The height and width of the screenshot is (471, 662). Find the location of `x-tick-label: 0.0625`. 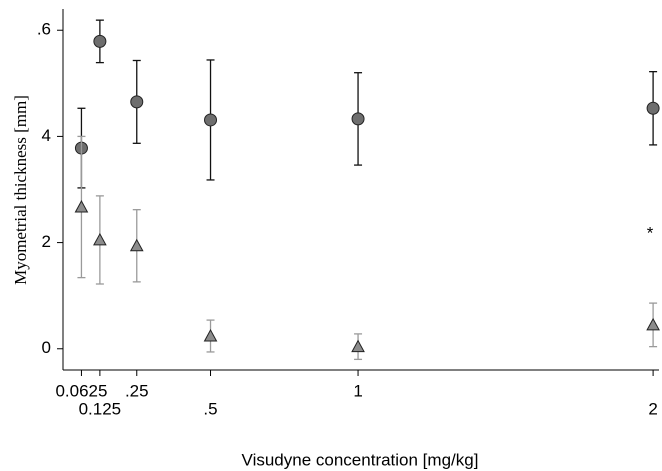

x-tick-label: 0.0625 is located at coordinates (81, 390).